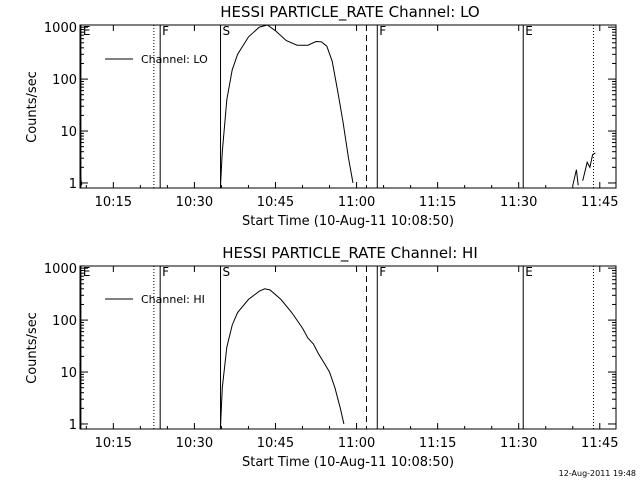 The height and width of the screenshot is (480, 640). Describe the element at coordinates (350, 253) in the screenshot. I see `panel-hi-title: HESSI PARTICLE_RATE Channel: HI` at that location.